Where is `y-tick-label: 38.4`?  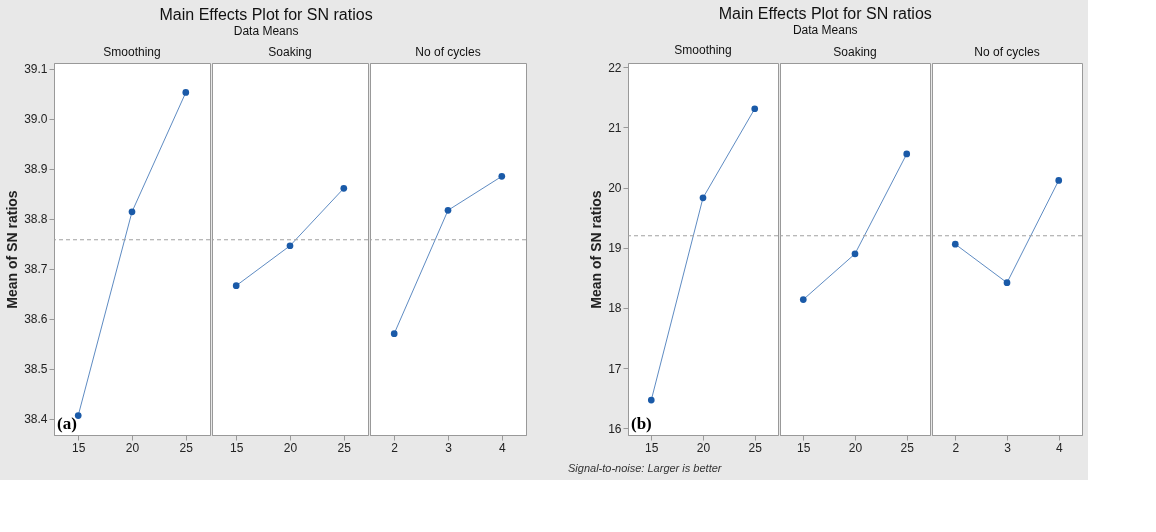
y-tick-label: 38.4 is located at coordinates (36, 419).